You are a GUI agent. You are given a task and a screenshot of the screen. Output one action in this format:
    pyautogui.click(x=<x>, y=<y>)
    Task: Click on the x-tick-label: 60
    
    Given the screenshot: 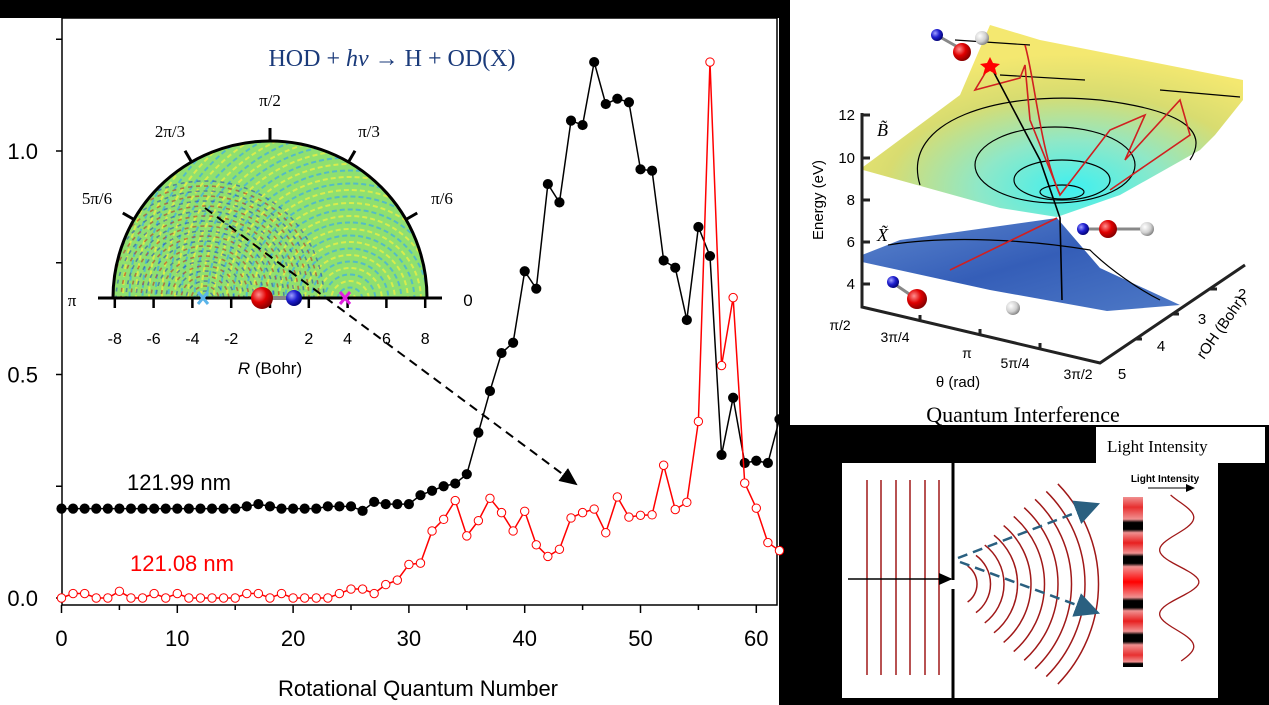 What is the action you would take?
    pyautogui.click(x=756, y=638)
    